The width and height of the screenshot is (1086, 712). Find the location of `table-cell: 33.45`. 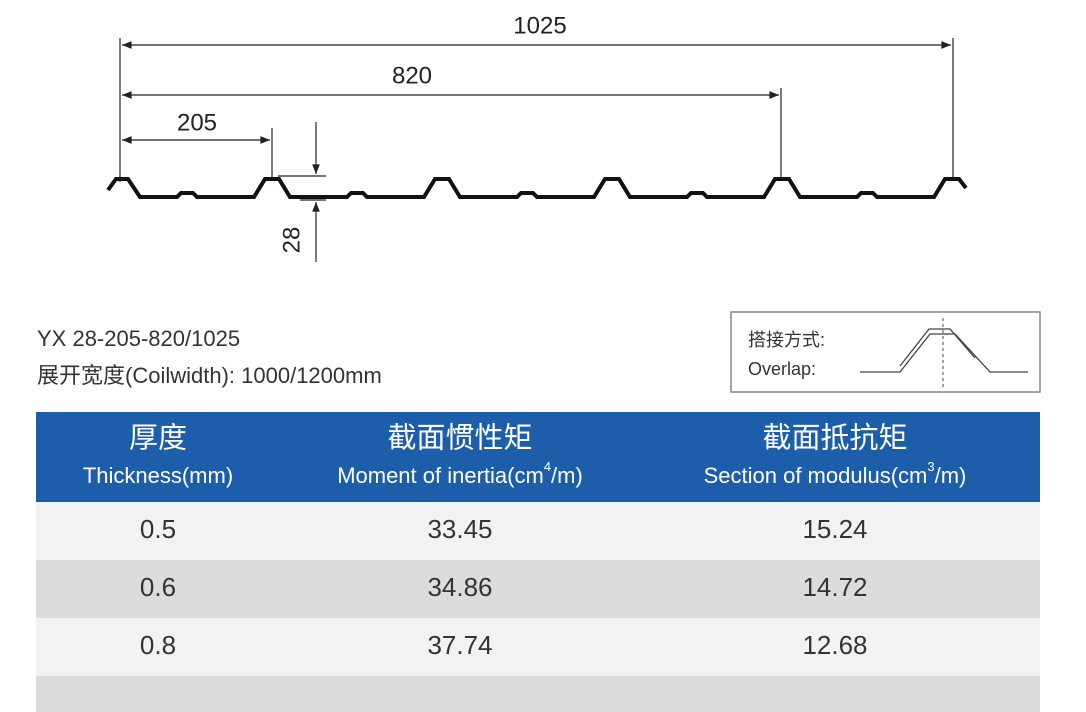

table-cell: 33.45 is located at coordinates (459, 529).